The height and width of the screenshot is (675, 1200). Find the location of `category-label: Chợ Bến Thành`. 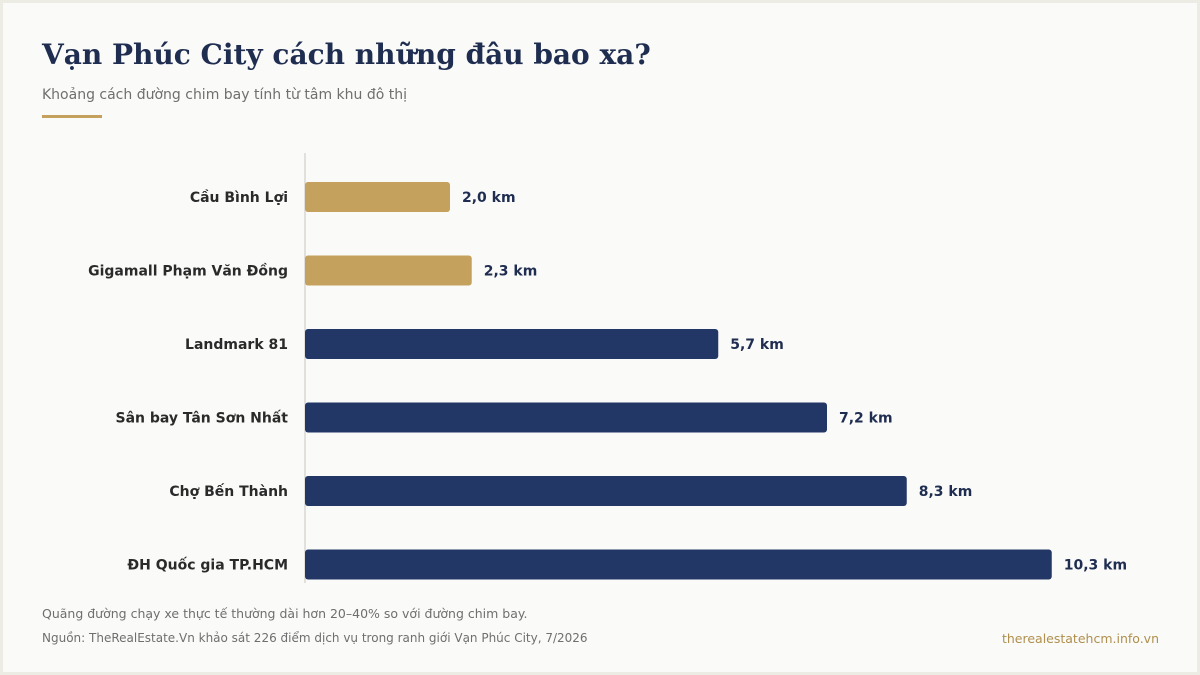

category-label: Chợ Bến Thành is located at coordinates (228, 491).